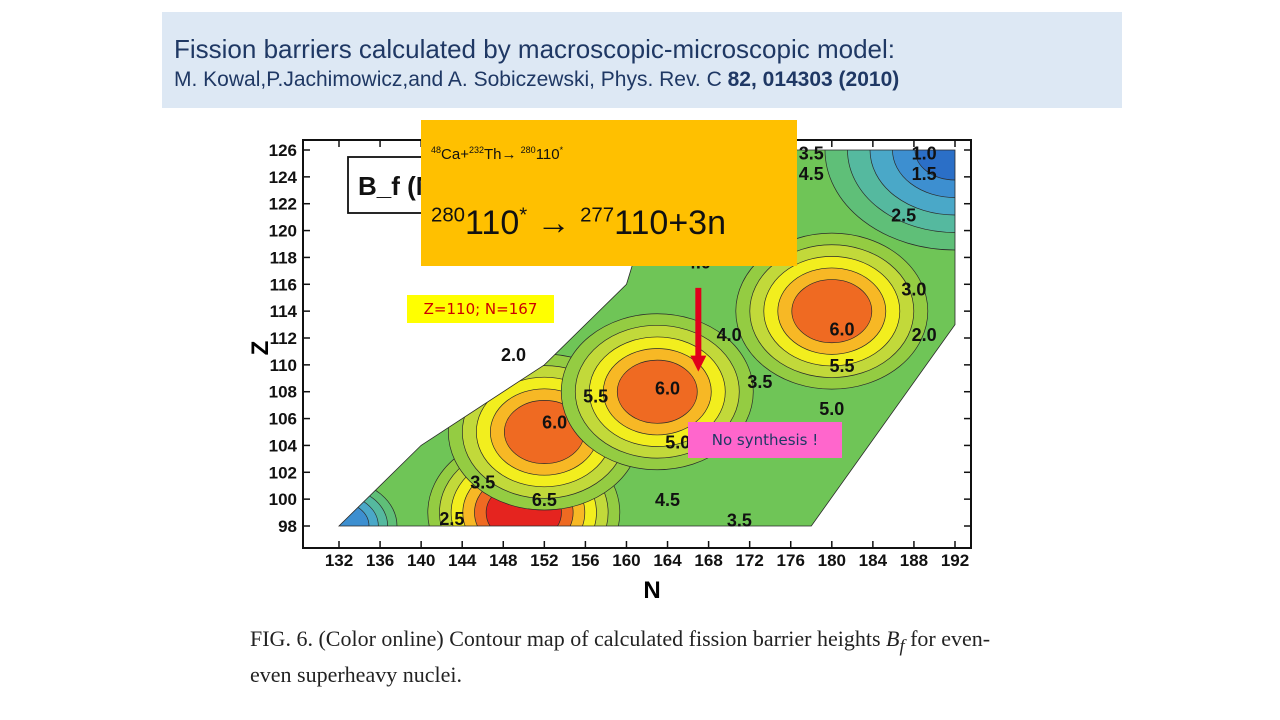 The height and width of the screenshot is (720, 1280). Describe the element at coordinates (339, 560) in the screenshot. I see `x-tick-label: 132` at that location.